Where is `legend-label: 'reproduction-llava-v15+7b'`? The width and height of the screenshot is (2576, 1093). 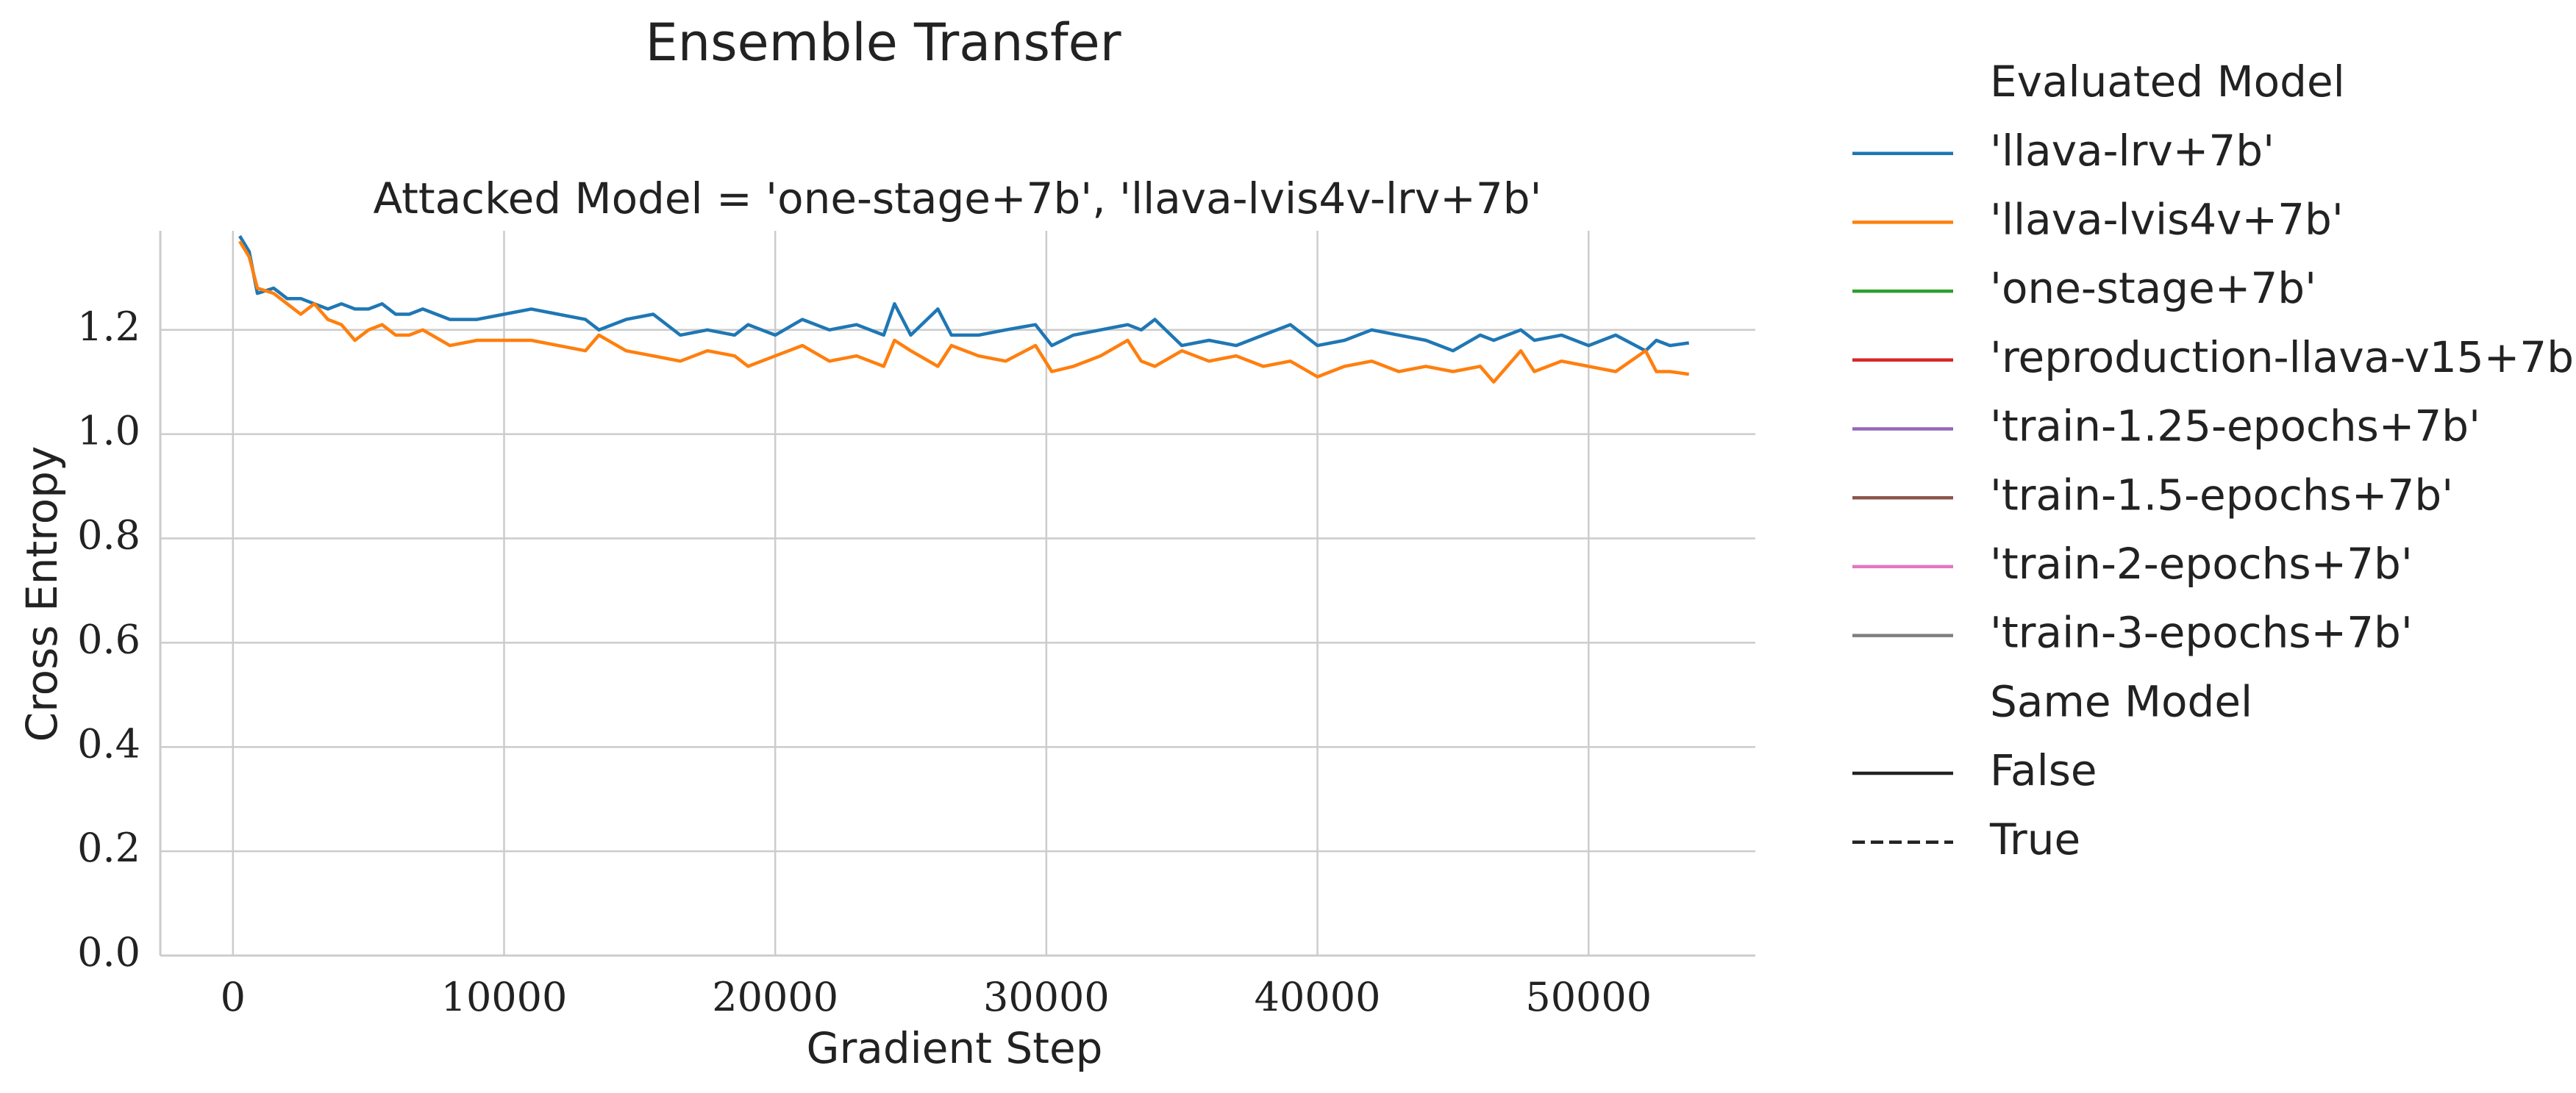
legend-label: 'reproduction-llava-v15+7b' is located at coordinates (2283, 357).